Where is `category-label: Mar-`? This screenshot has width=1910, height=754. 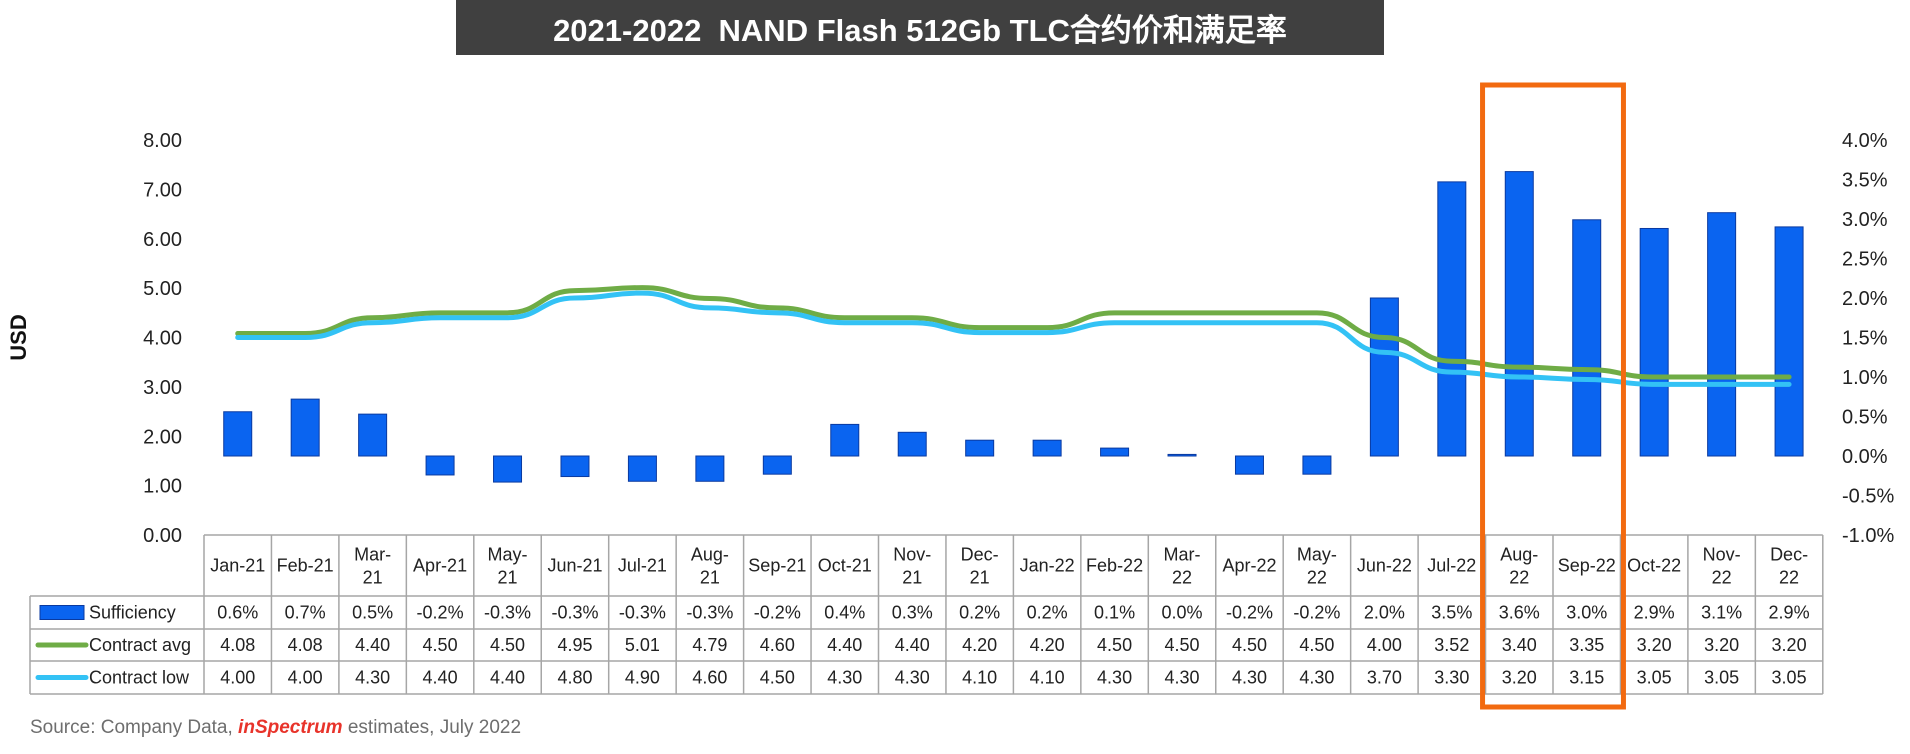 category-label: Mar- is located at coordinates (1182, 555).